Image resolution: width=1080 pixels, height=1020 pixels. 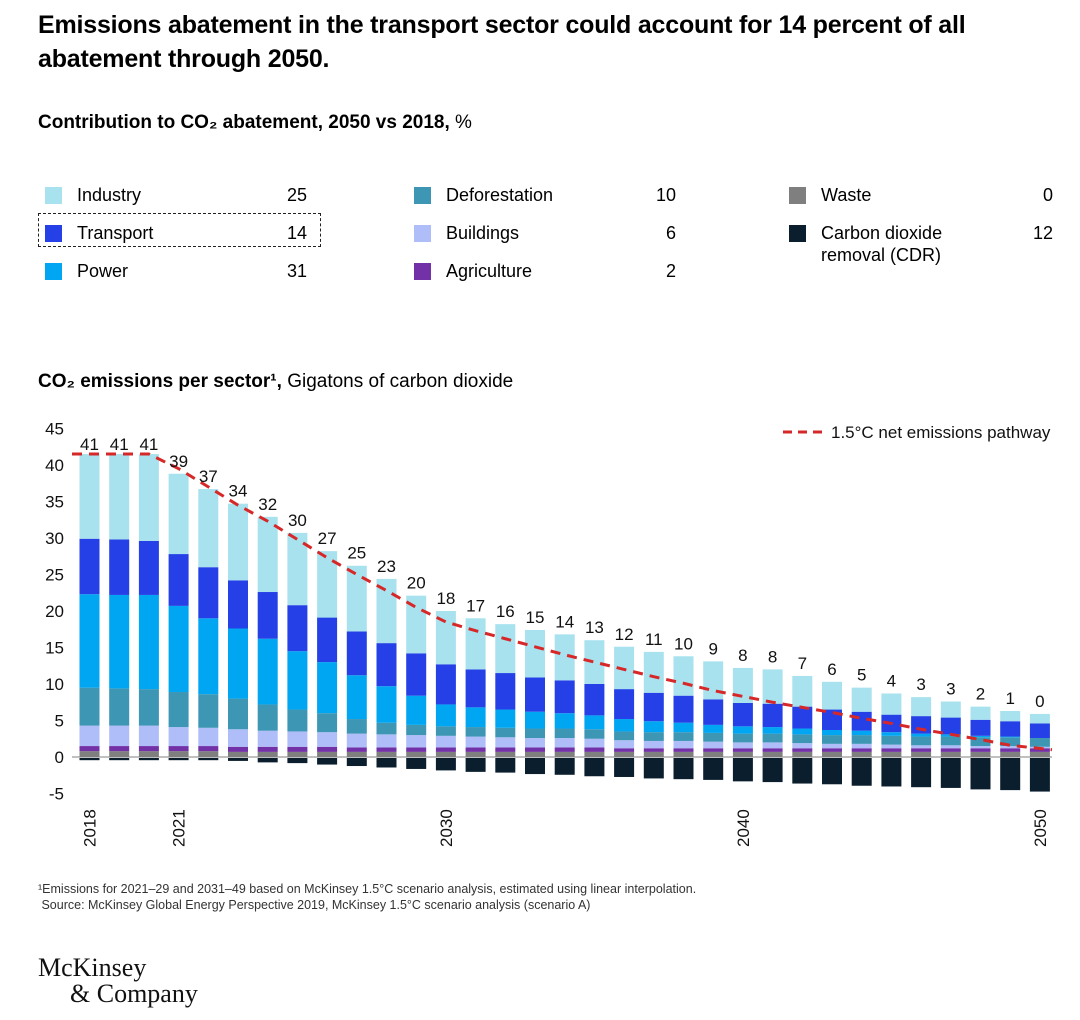 What do you see at coordinates (489, 271) in the screenshot?
I see `legend-label: Agriculture` at bounding box center [489, 271].